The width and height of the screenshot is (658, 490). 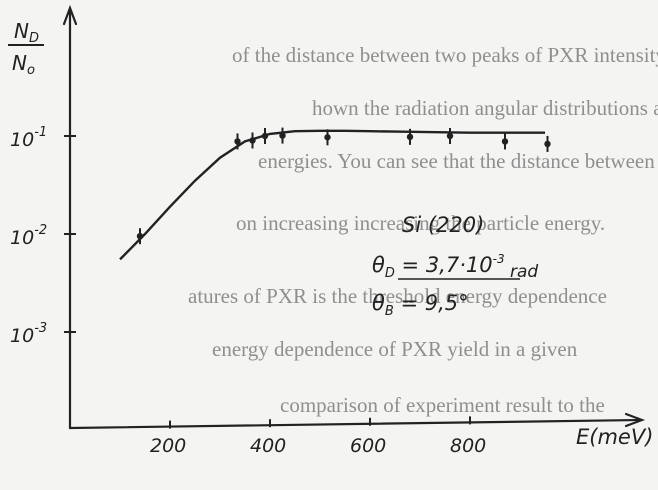 What do you see at coordinates (26, 32) in the screenshot?
I see `y-label-numerator: ND` at bounding box center [26, 32].